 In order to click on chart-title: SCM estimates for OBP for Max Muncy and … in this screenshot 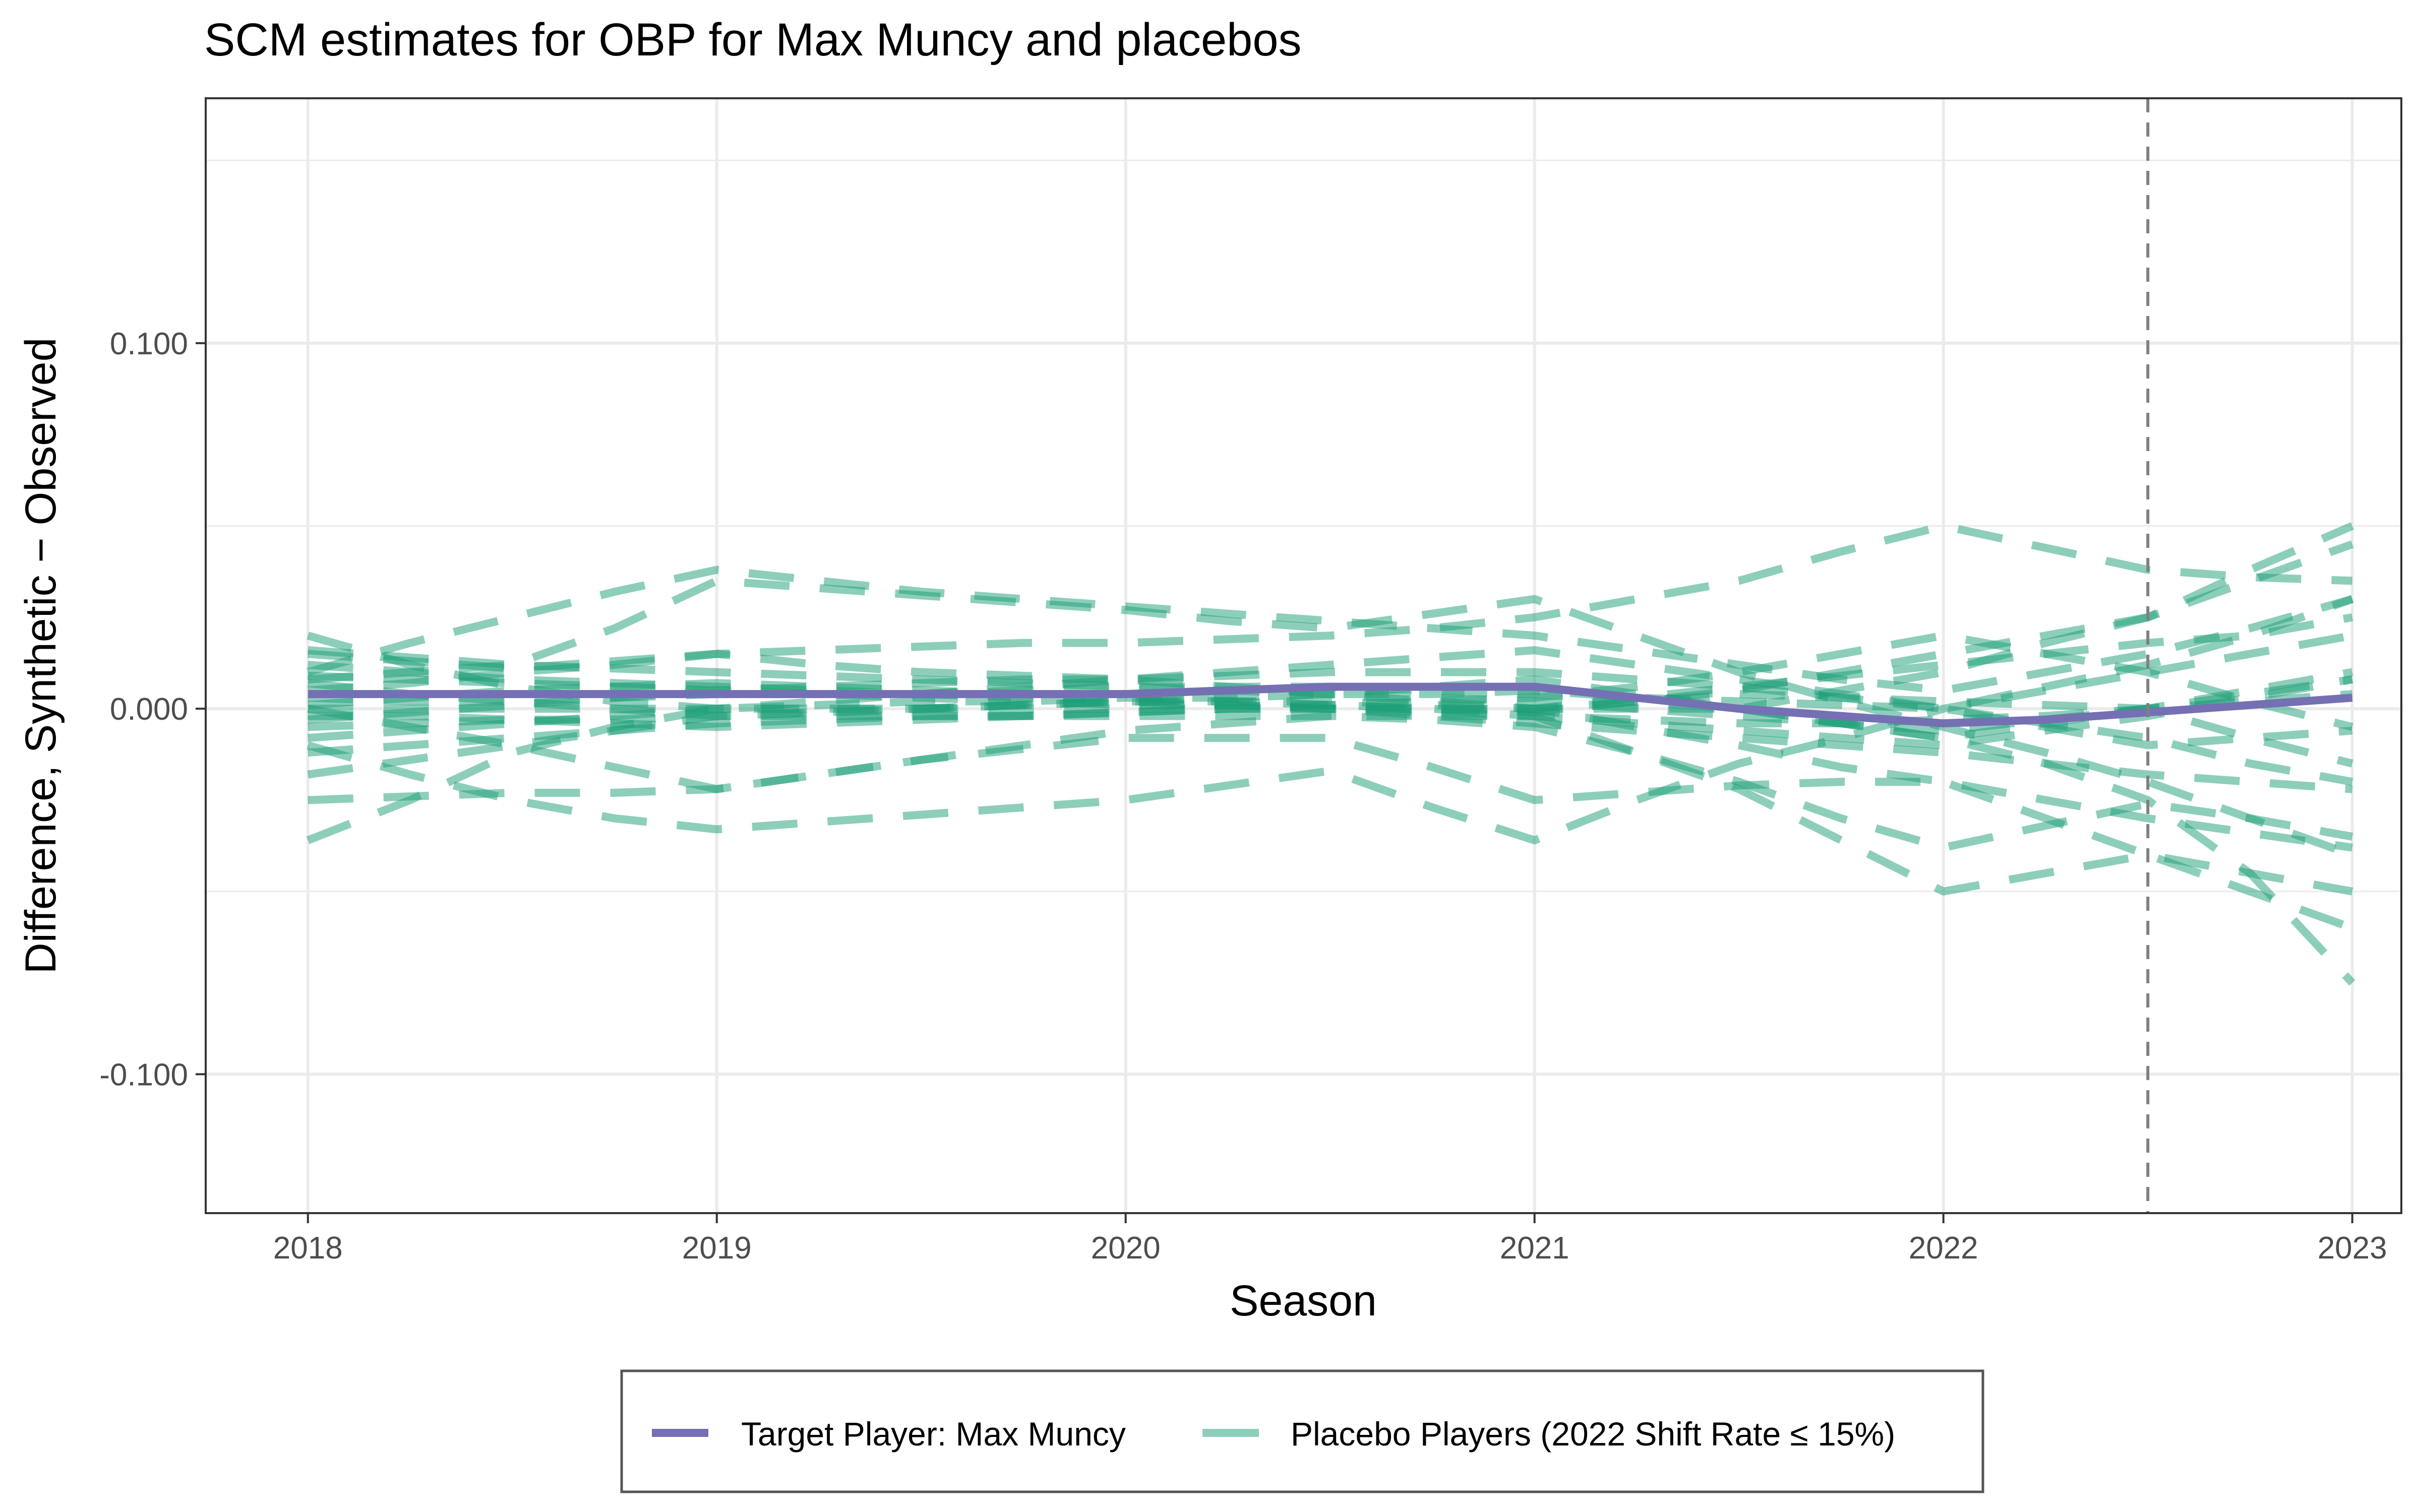, I will do `click(753, 40)`.